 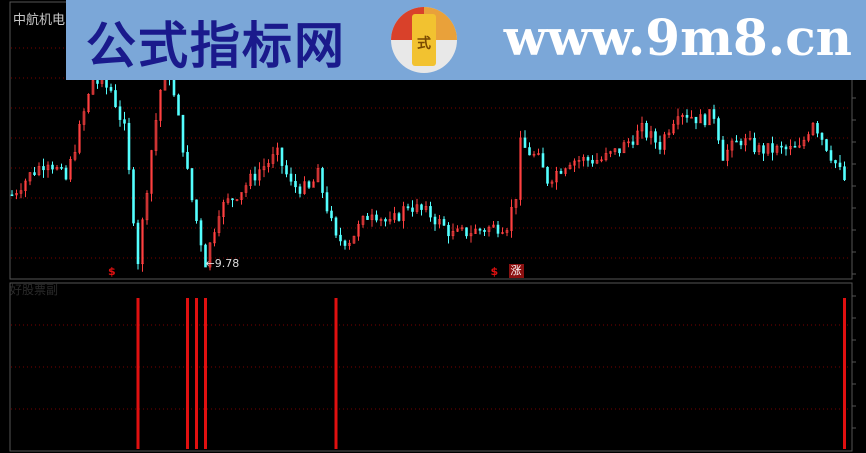 What do you see at coordinates (227, 263) in the screenshot?
I see `low-price-value: 9.78` at bounding box center [227, 263].